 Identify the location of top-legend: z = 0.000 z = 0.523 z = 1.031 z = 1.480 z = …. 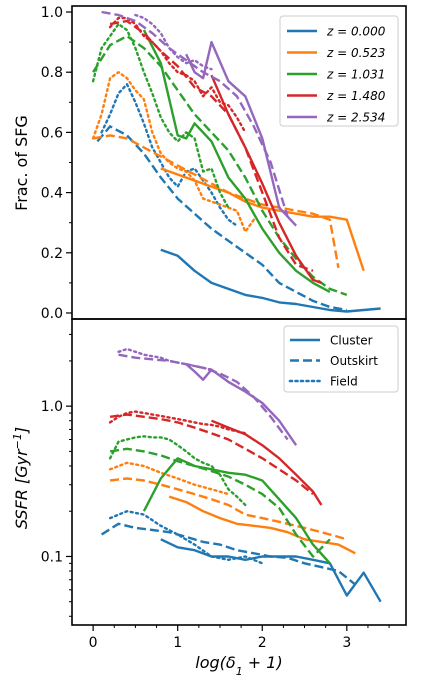
(339, 71).